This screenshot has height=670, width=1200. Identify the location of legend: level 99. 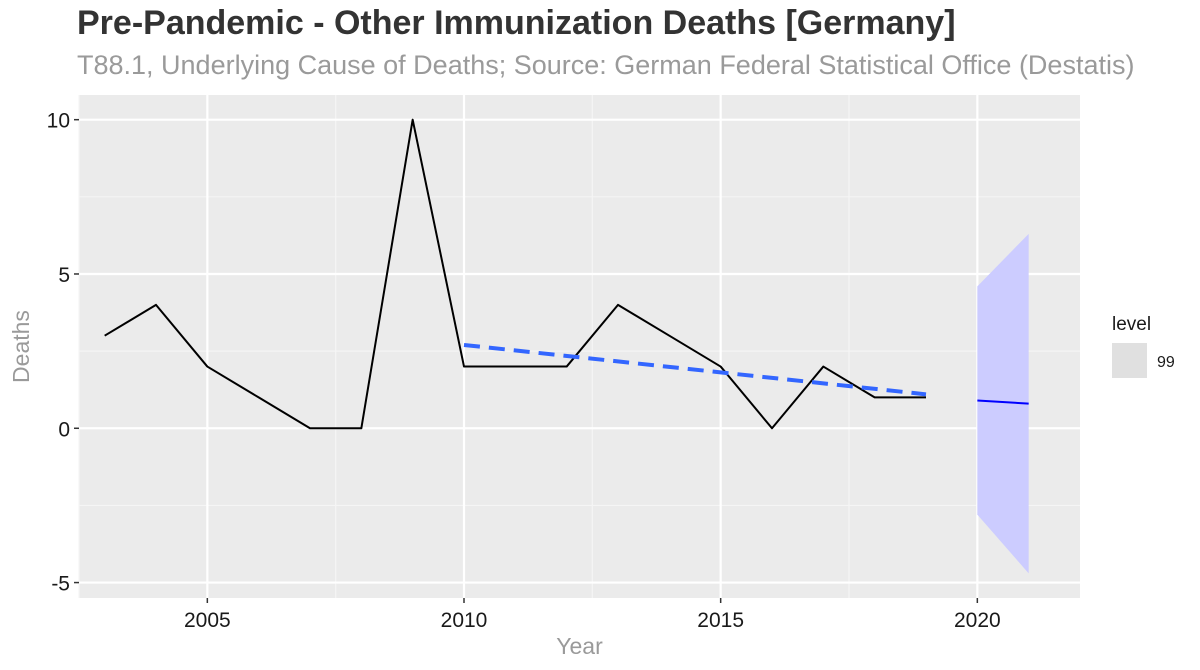
(1143, 346).